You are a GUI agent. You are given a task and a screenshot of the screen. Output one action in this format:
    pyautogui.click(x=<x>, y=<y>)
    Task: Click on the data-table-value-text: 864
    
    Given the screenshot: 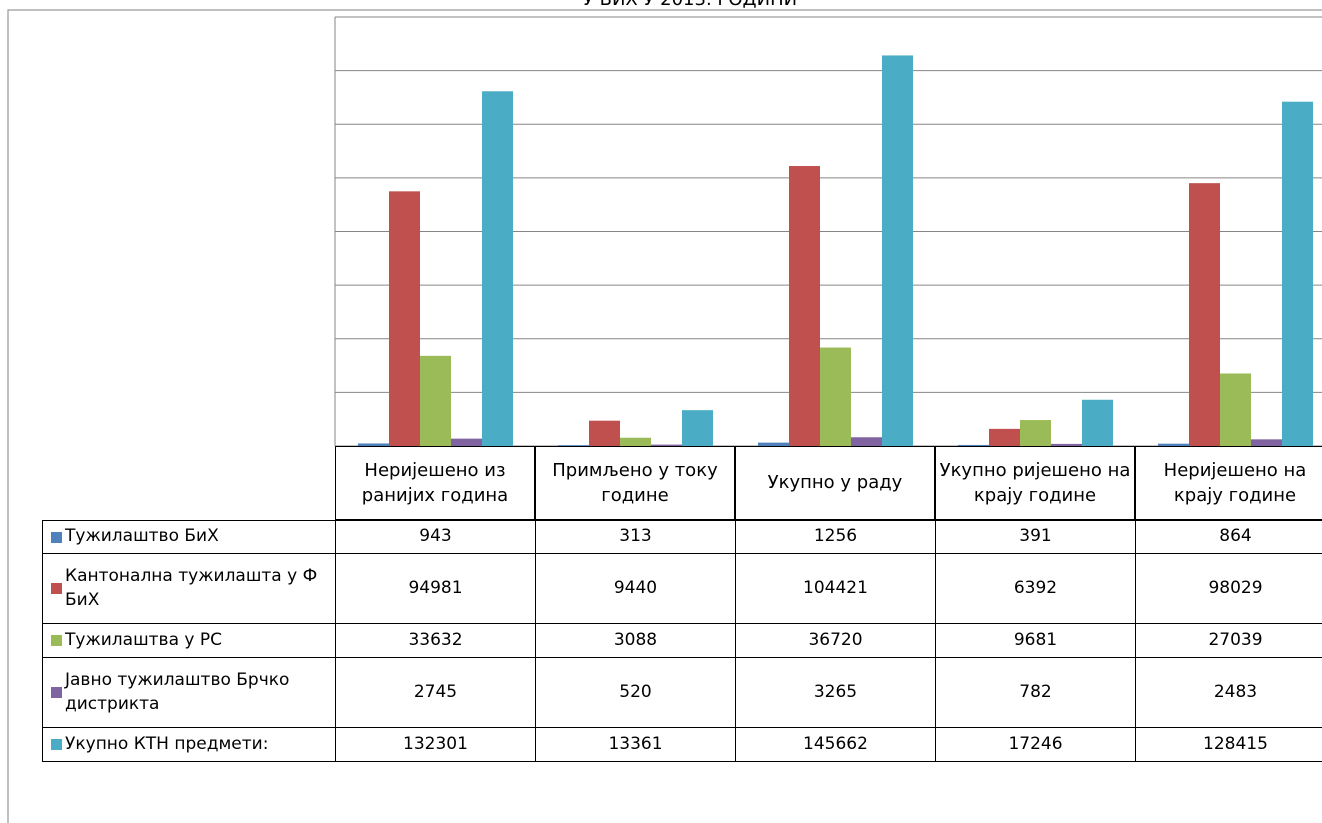 What is the action you would take?
    pyautogui.click(x=1235, y=536)
    